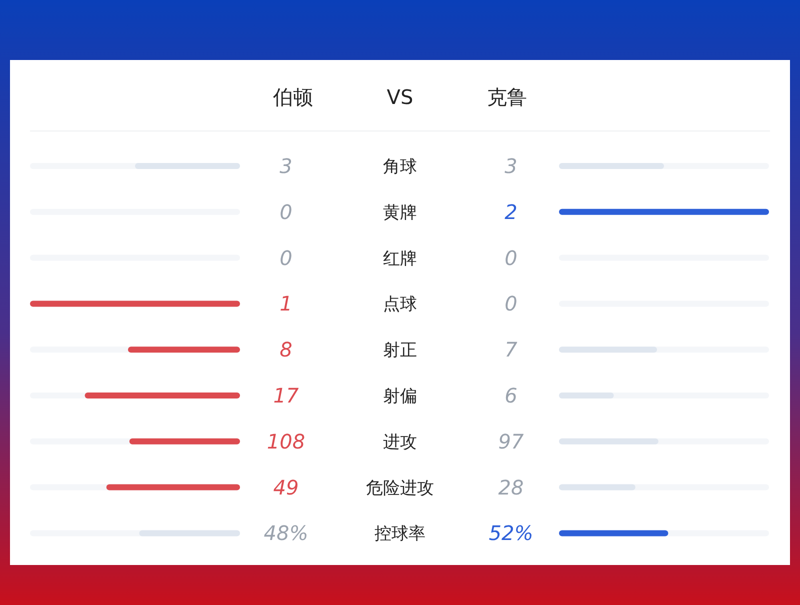  Describe the element at coordinates (286, 350) in the screenshot. I see `data-label: 8` at that location.